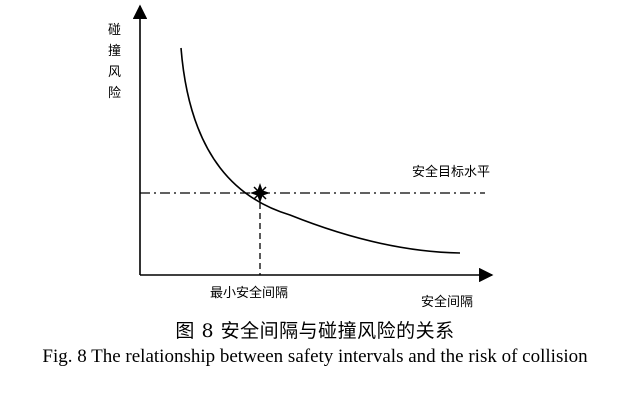 The height and width of the screenshot is (402, 630). Describe the element at coordinates (114, 72) in the screenshot. I see `y-axis-label-char: 风` at that location.